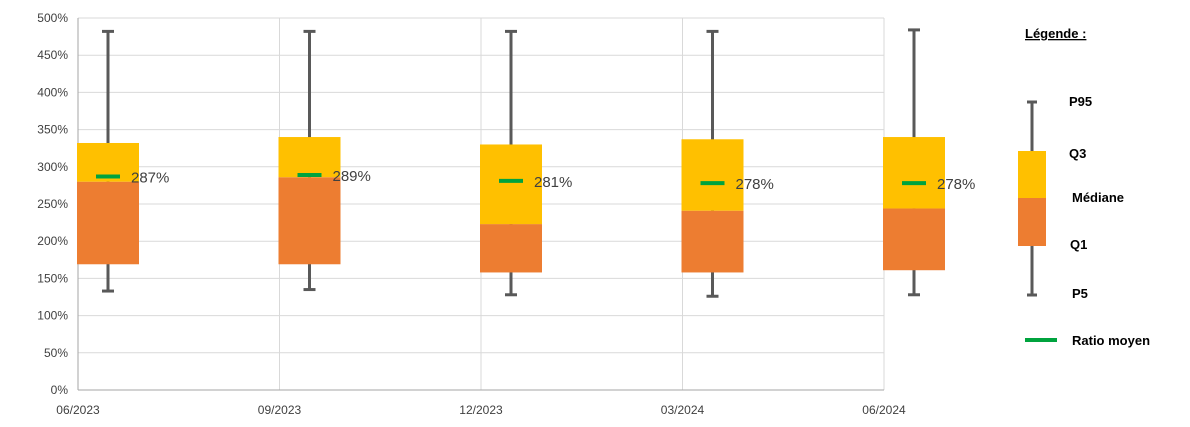 This screenshot has width=1190, height=427. Describe the element at coordinates (1055, 33) in the screenshot. I see `legend-title: Légende :` at that location.